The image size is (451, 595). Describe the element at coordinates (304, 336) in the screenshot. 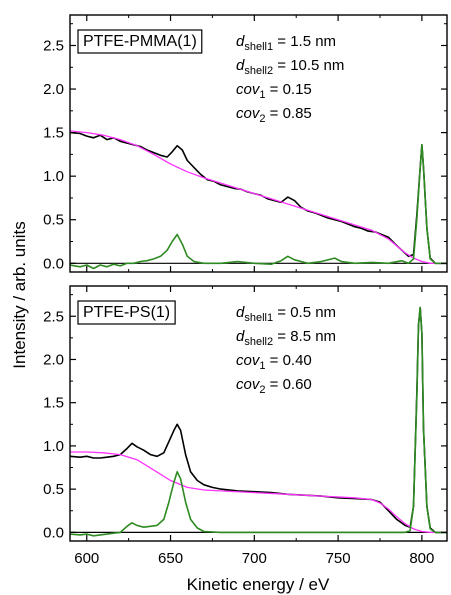

I see `annotation-value: = 8.5 nm` at that location.